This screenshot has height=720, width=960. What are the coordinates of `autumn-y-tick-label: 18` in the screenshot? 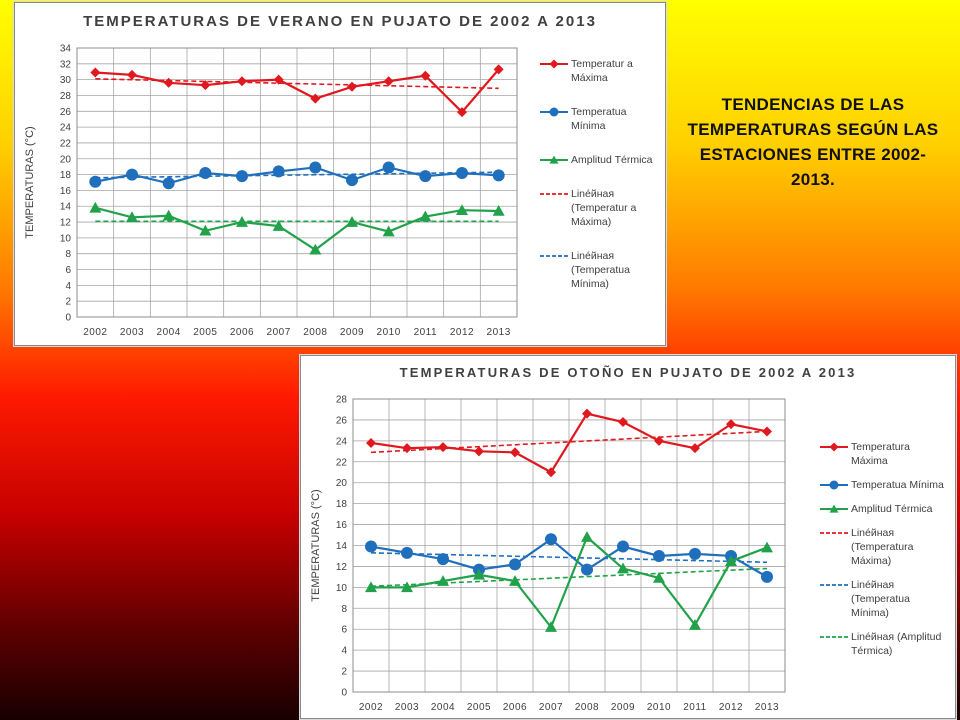 It's located at (342, 504).